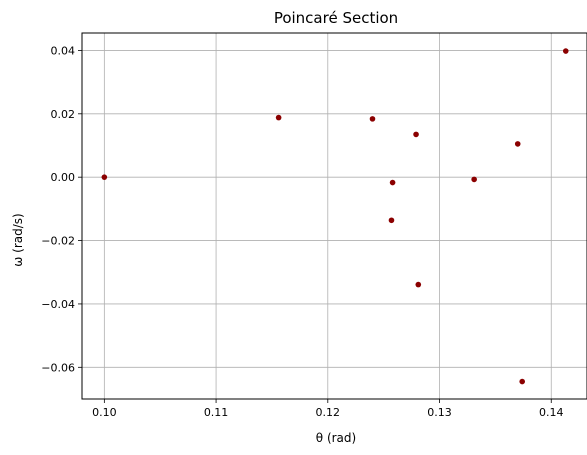 The width and height of the screenshot is (587, 455). Describe the element at coordinates (336, 18) in the screenshot. I see `chart-title: Poincaré Section` at that location.